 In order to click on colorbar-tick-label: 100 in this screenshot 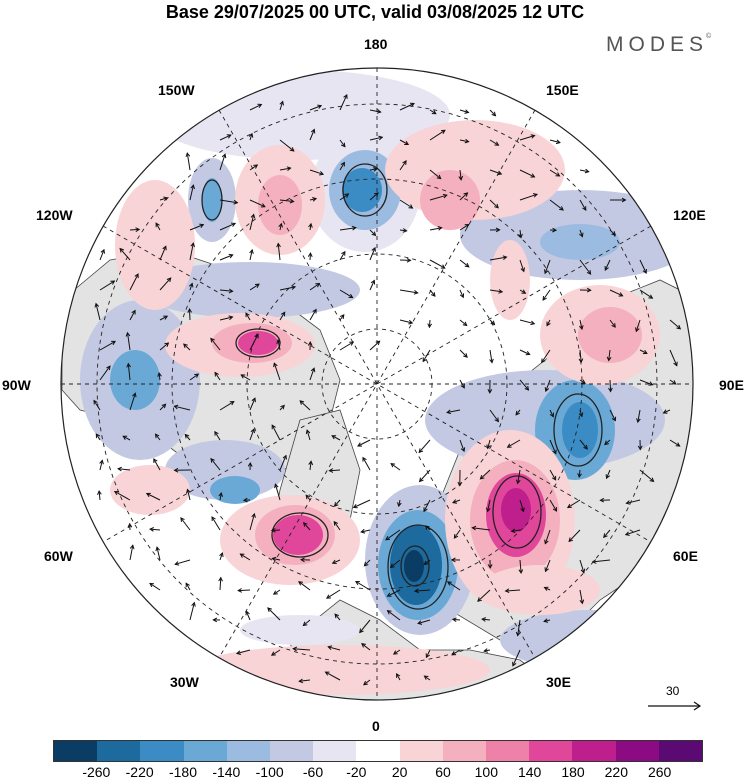, I will do `click(486, 772)`.